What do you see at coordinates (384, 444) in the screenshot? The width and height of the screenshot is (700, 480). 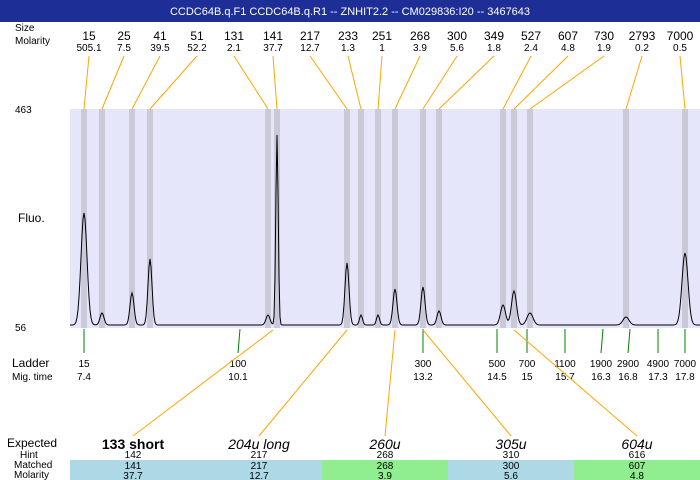 I see `expected-label: 260u` at bounding box center [384, 444].